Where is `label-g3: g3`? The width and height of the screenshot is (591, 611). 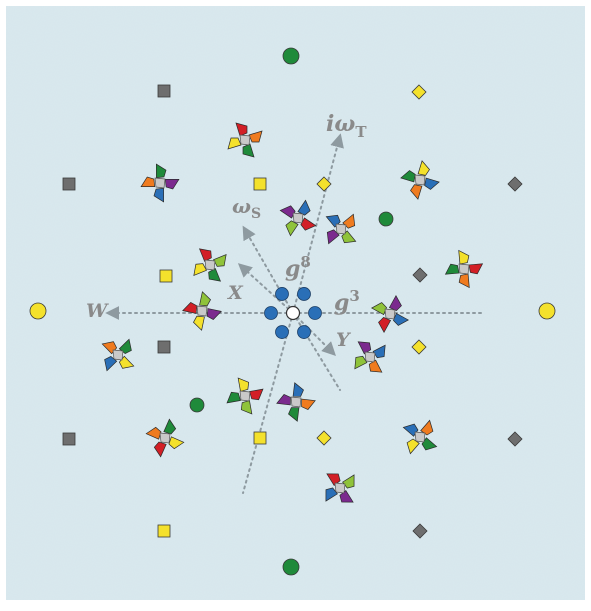 label-g3: g3 is located at coordinates (347, 301).